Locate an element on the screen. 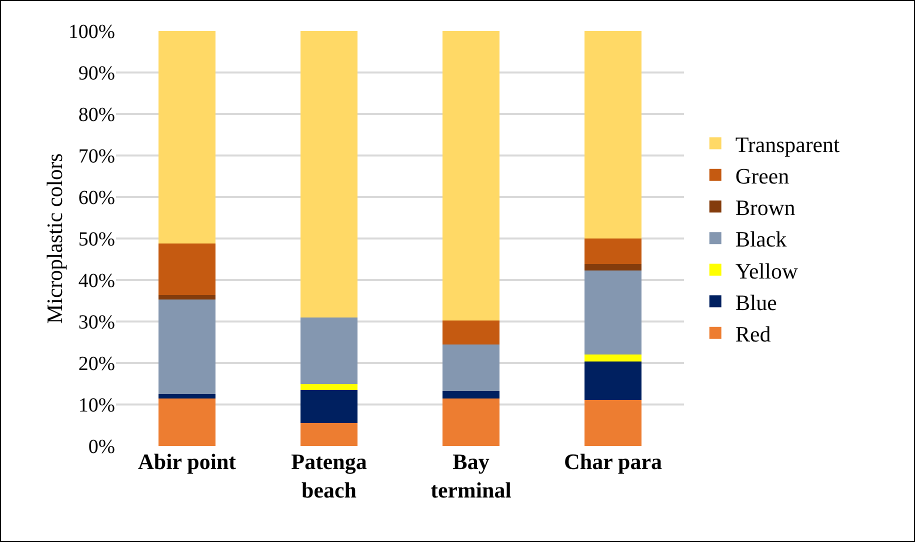  y-tick-label: 30% is located at coordinates (96, 323).